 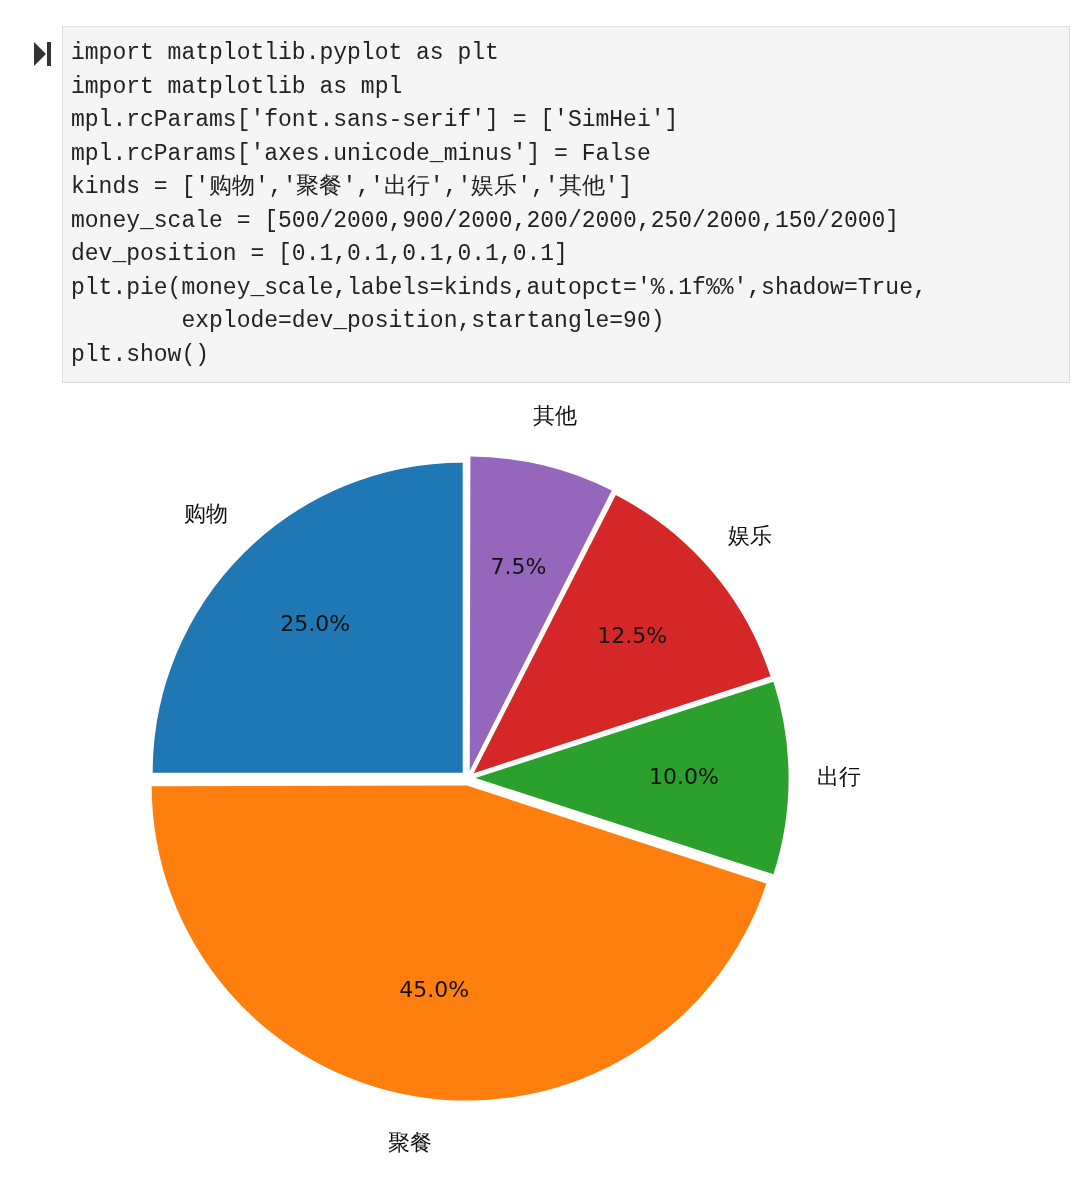 What do you see at coordinates (434, 990) in the screenshot?
I see `data-label: 45.0%` at bounding box center [434, 990].